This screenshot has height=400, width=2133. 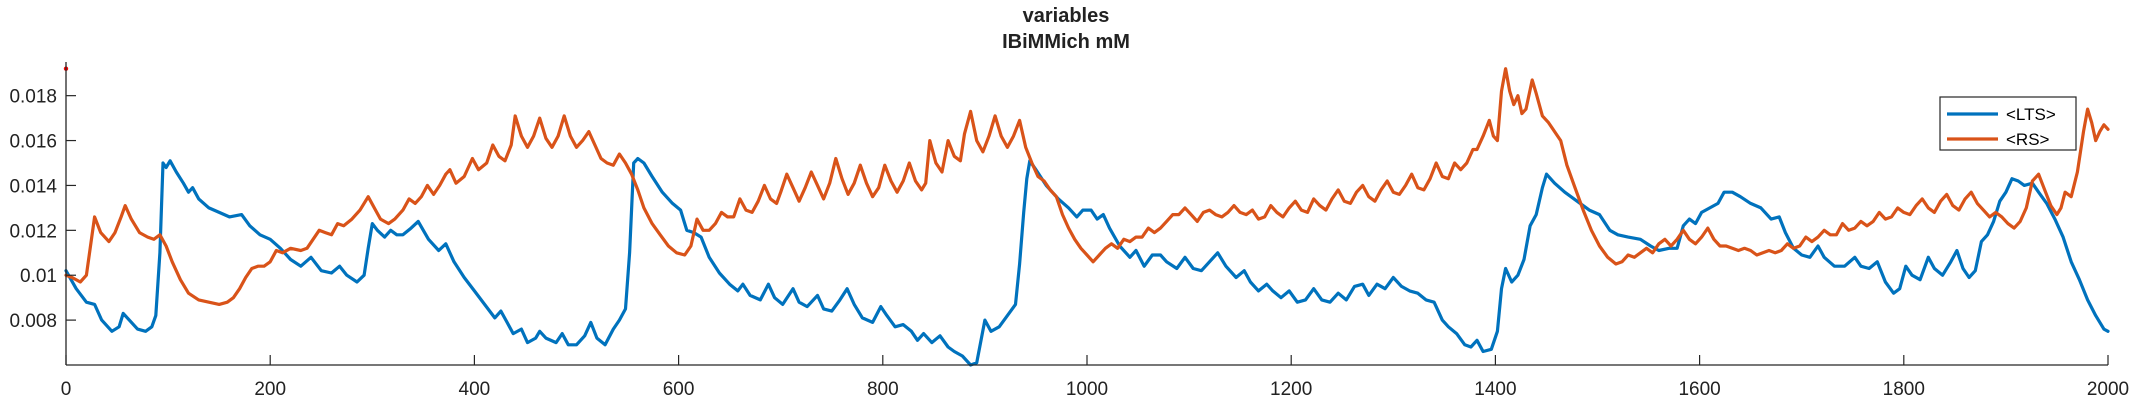 I want to click on y-tick-label: 0.016, so click(x=33, y=142).